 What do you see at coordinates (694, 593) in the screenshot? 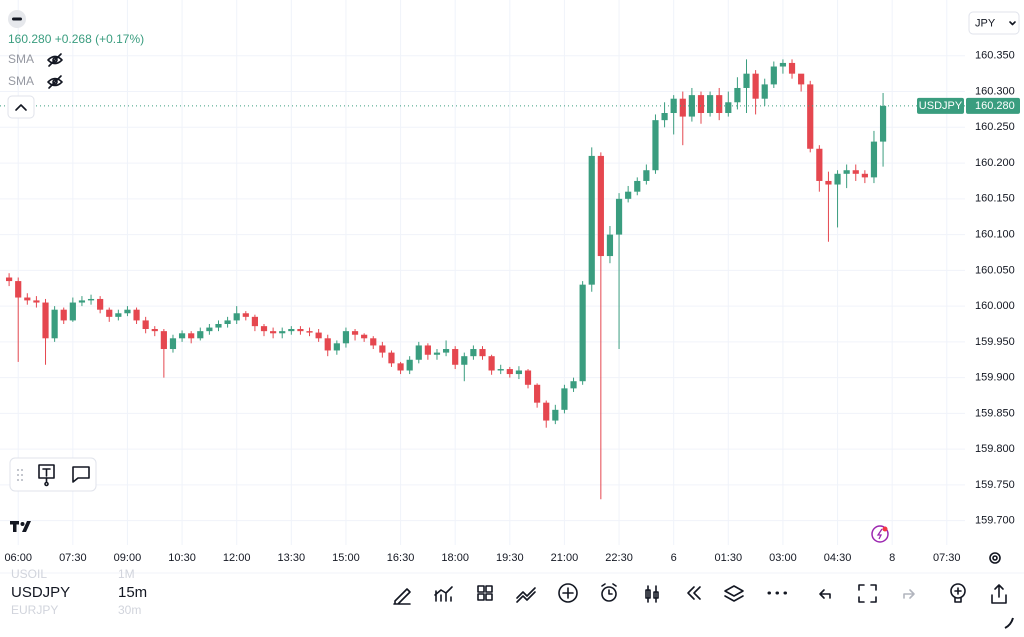
I see `replay-tool` at bounding box center [694, 593].